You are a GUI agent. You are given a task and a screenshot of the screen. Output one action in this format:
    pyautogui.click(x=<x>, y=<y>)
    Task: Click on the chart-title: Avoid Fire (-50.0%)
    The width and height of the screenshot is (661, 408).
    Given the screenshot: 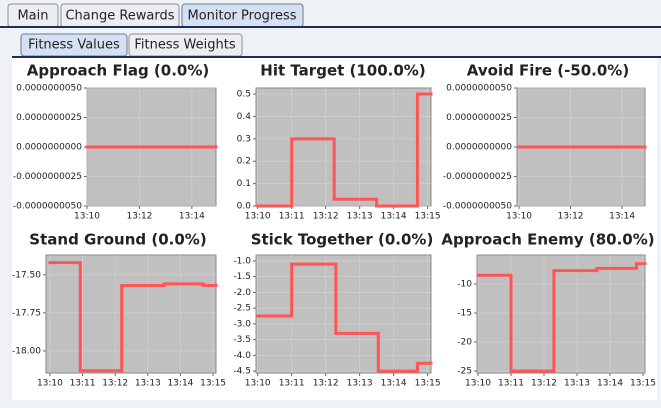 What is the action you would take?
    pyautogui.click(x=548, y=71)
    